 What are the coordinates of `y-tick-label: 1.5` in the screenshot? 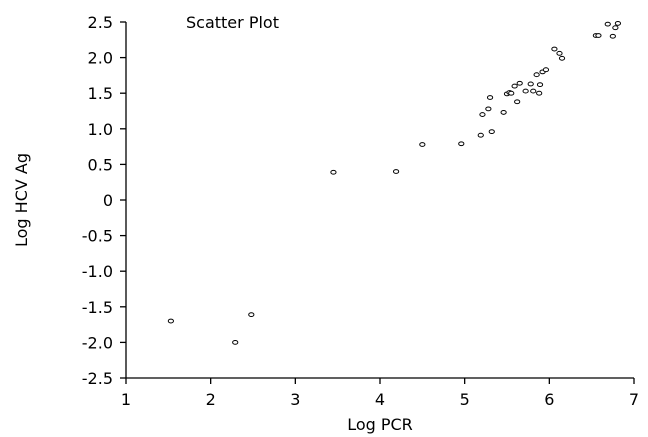 It's located at (100, 93).